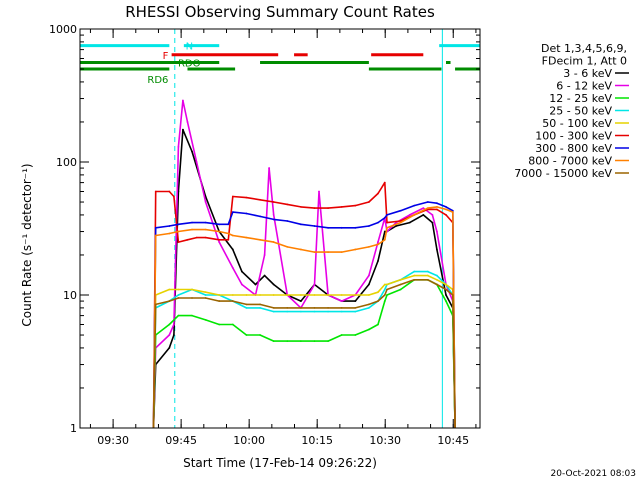 The height and width of the screenshot is (480, 640). What do you see at coordinates (584, 61) in the screenshot?
I see `legend-header-line: FDecim 1, Att 0` at bounding box center [584, 61].